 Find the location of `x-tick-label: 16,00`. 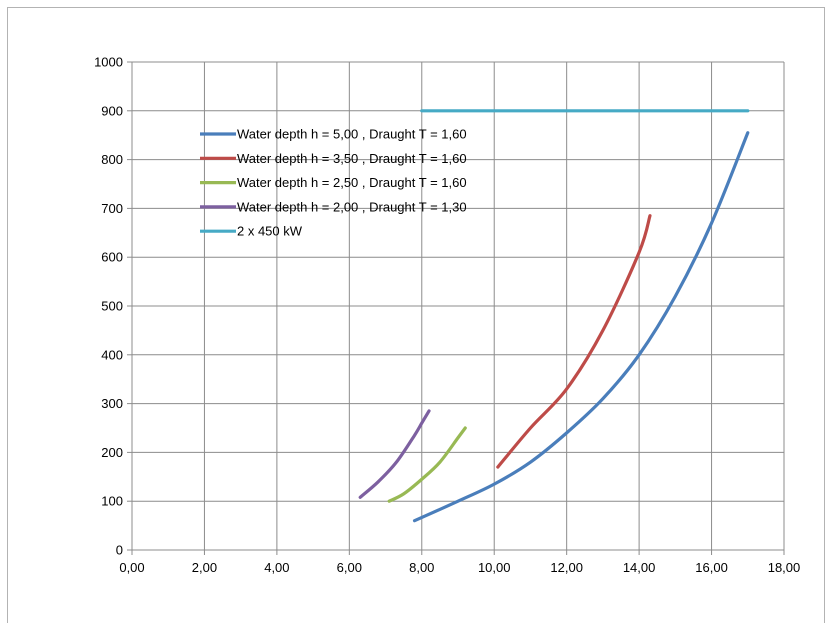

x-tick-label: 16,00 is located at coordinates (711, 567).